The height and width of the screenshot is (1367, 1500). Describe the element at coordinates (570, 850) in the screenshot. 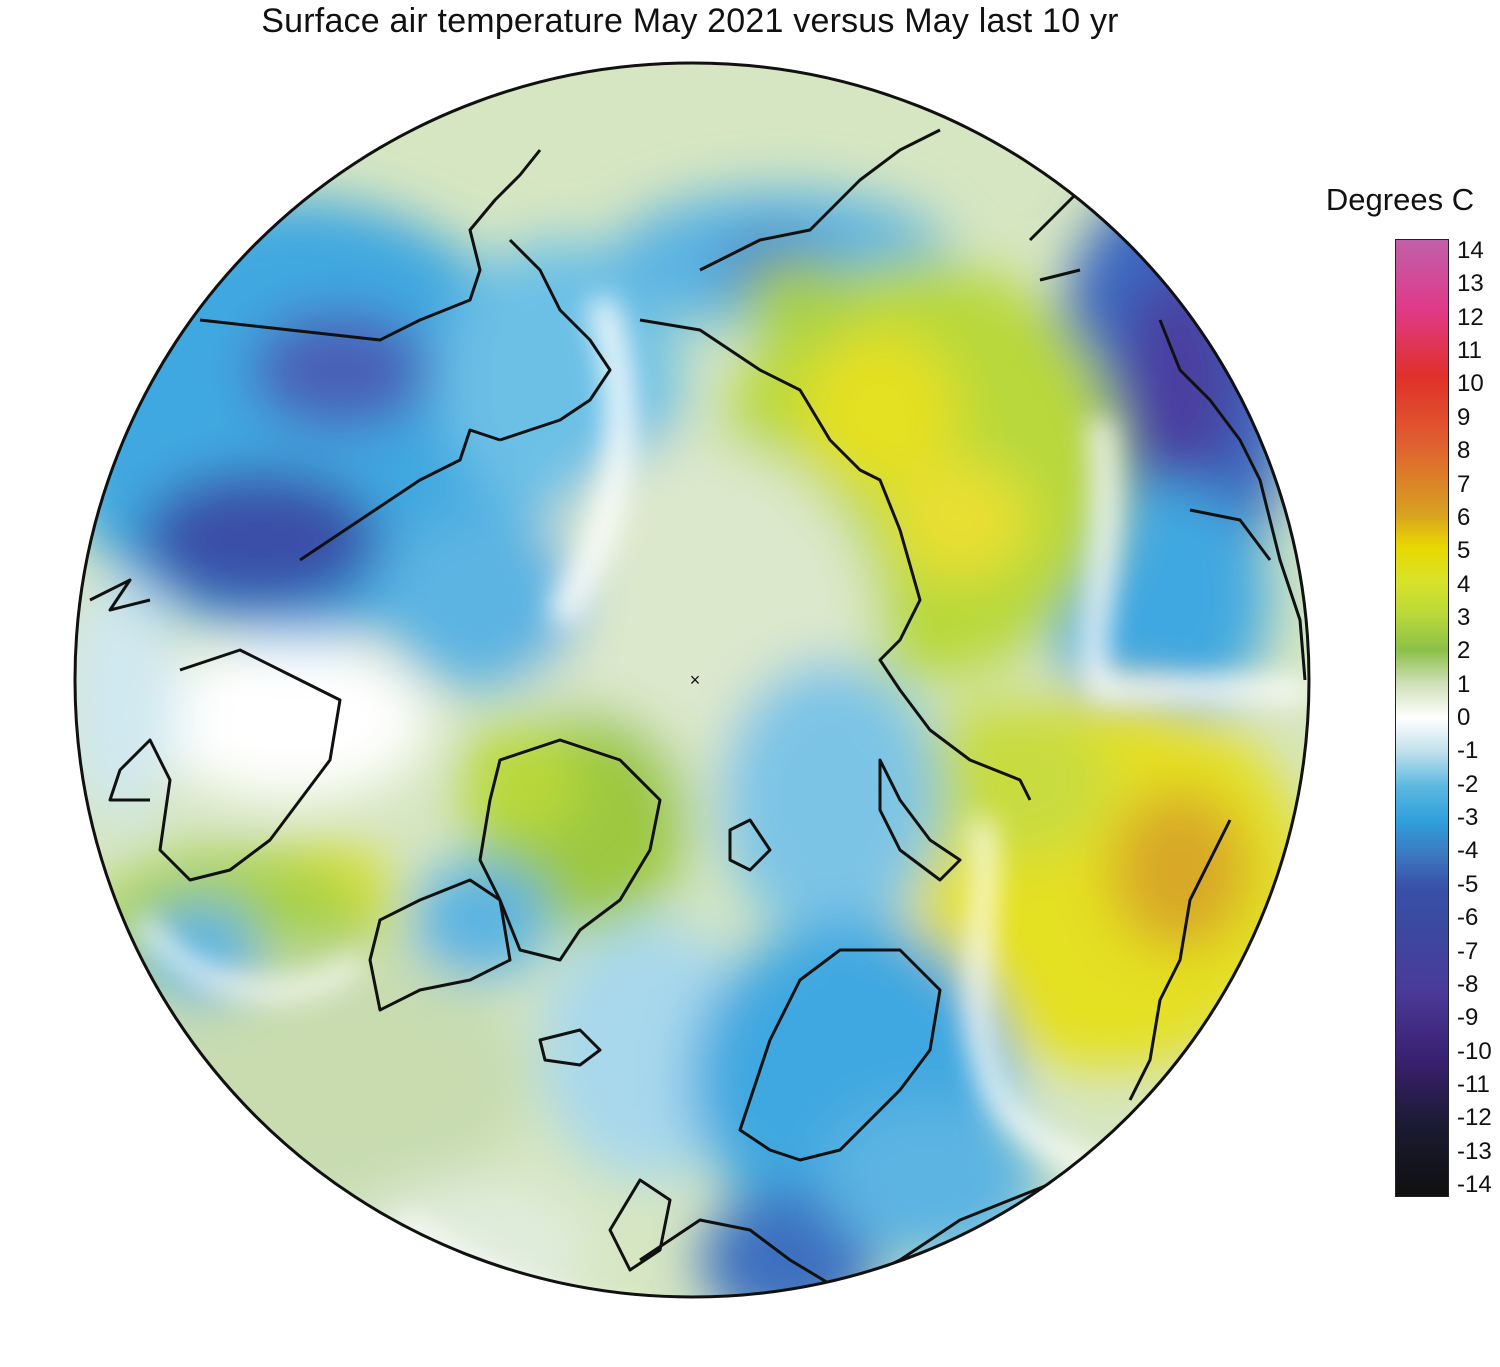

I see `coast-greenland` at that location.